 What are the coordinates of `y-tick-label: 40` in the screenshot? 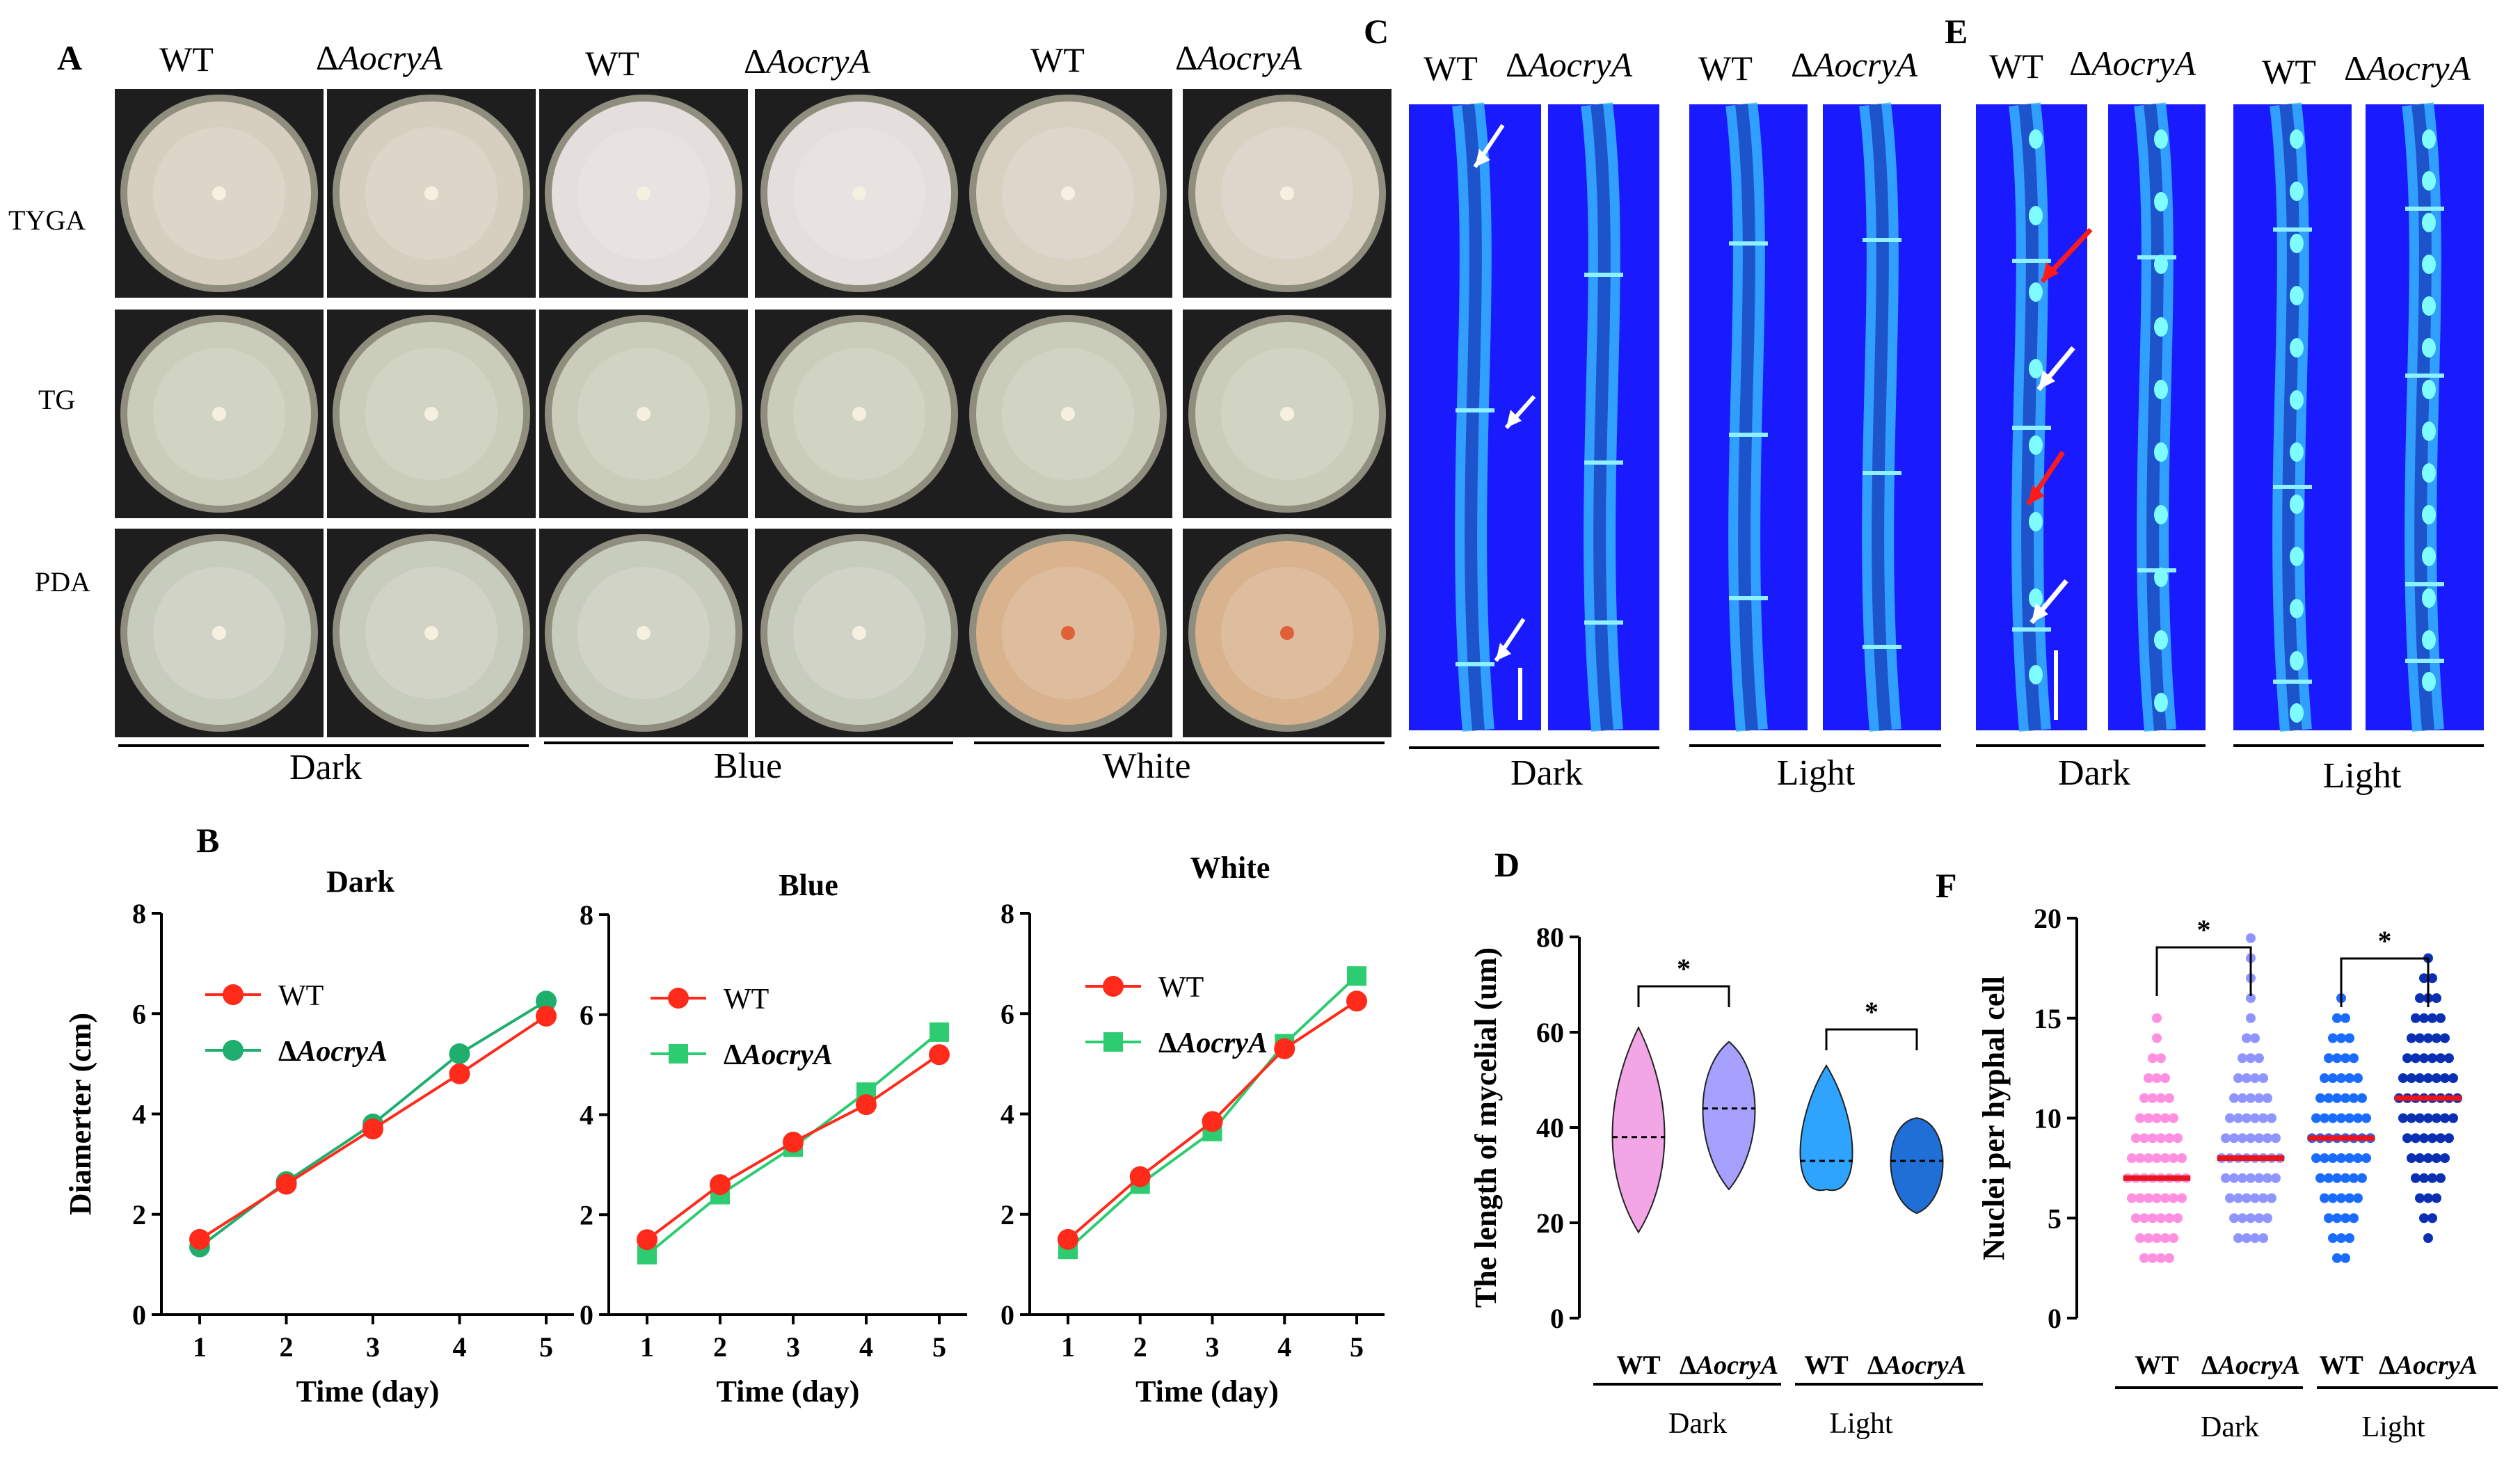 It's located at (1550, 1128).